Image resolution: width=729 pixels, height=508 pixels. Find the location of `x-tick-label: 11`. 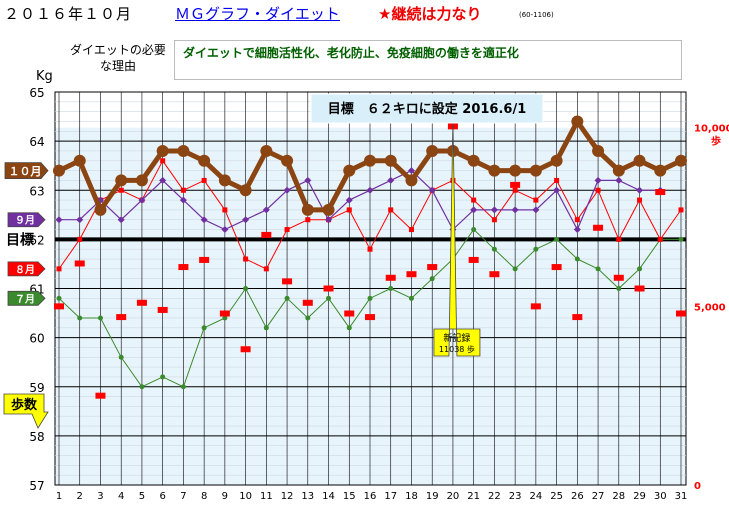

x-tick-label: 11 is located at coordinates (266, 496).